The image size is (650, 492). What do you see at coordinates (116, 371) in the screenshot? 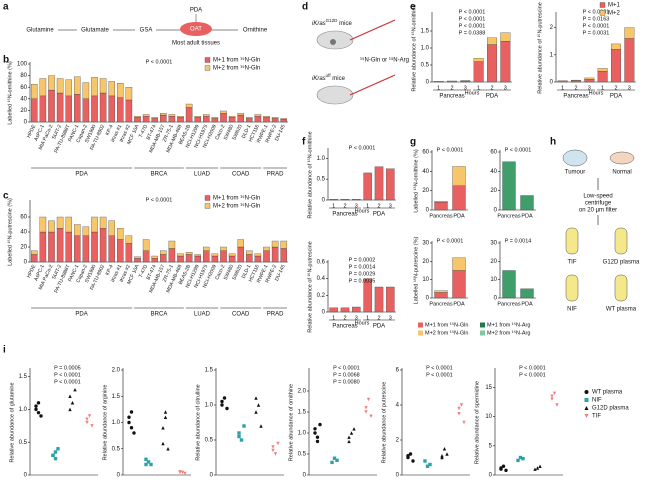
I see `y-tick-label: 2.0` at bounding box center [116, 371].